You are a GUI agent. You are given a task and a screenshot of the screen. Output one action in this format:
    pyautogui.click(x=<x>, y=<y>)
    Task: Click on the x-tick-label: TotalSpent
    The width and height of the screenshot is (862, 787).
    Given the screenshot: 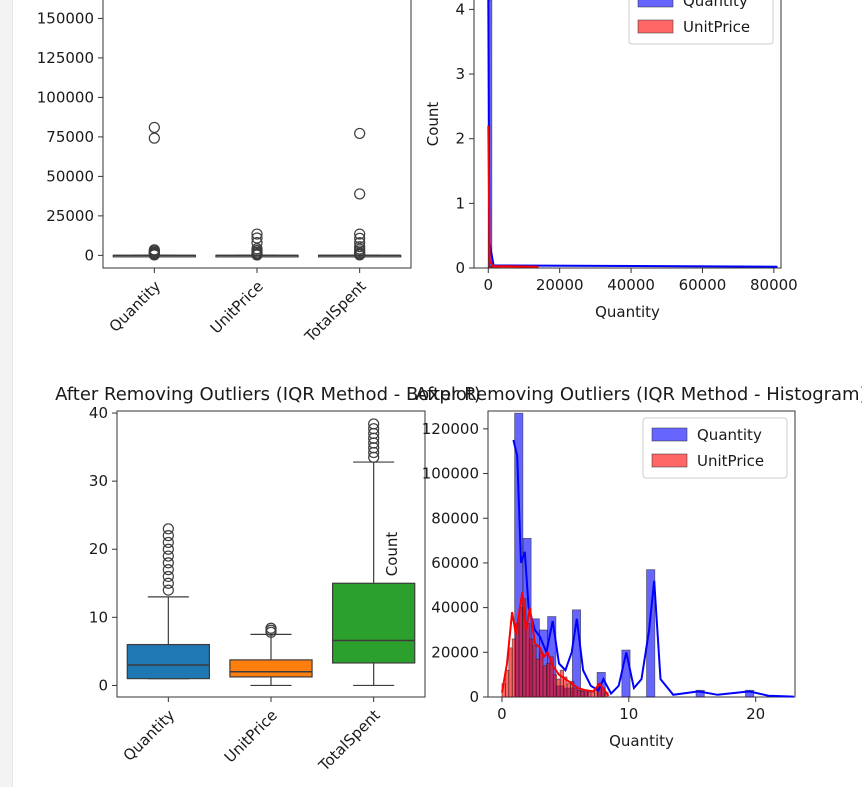 What is the action you would take?
    pyautogui.click(x=334, y=311)
    